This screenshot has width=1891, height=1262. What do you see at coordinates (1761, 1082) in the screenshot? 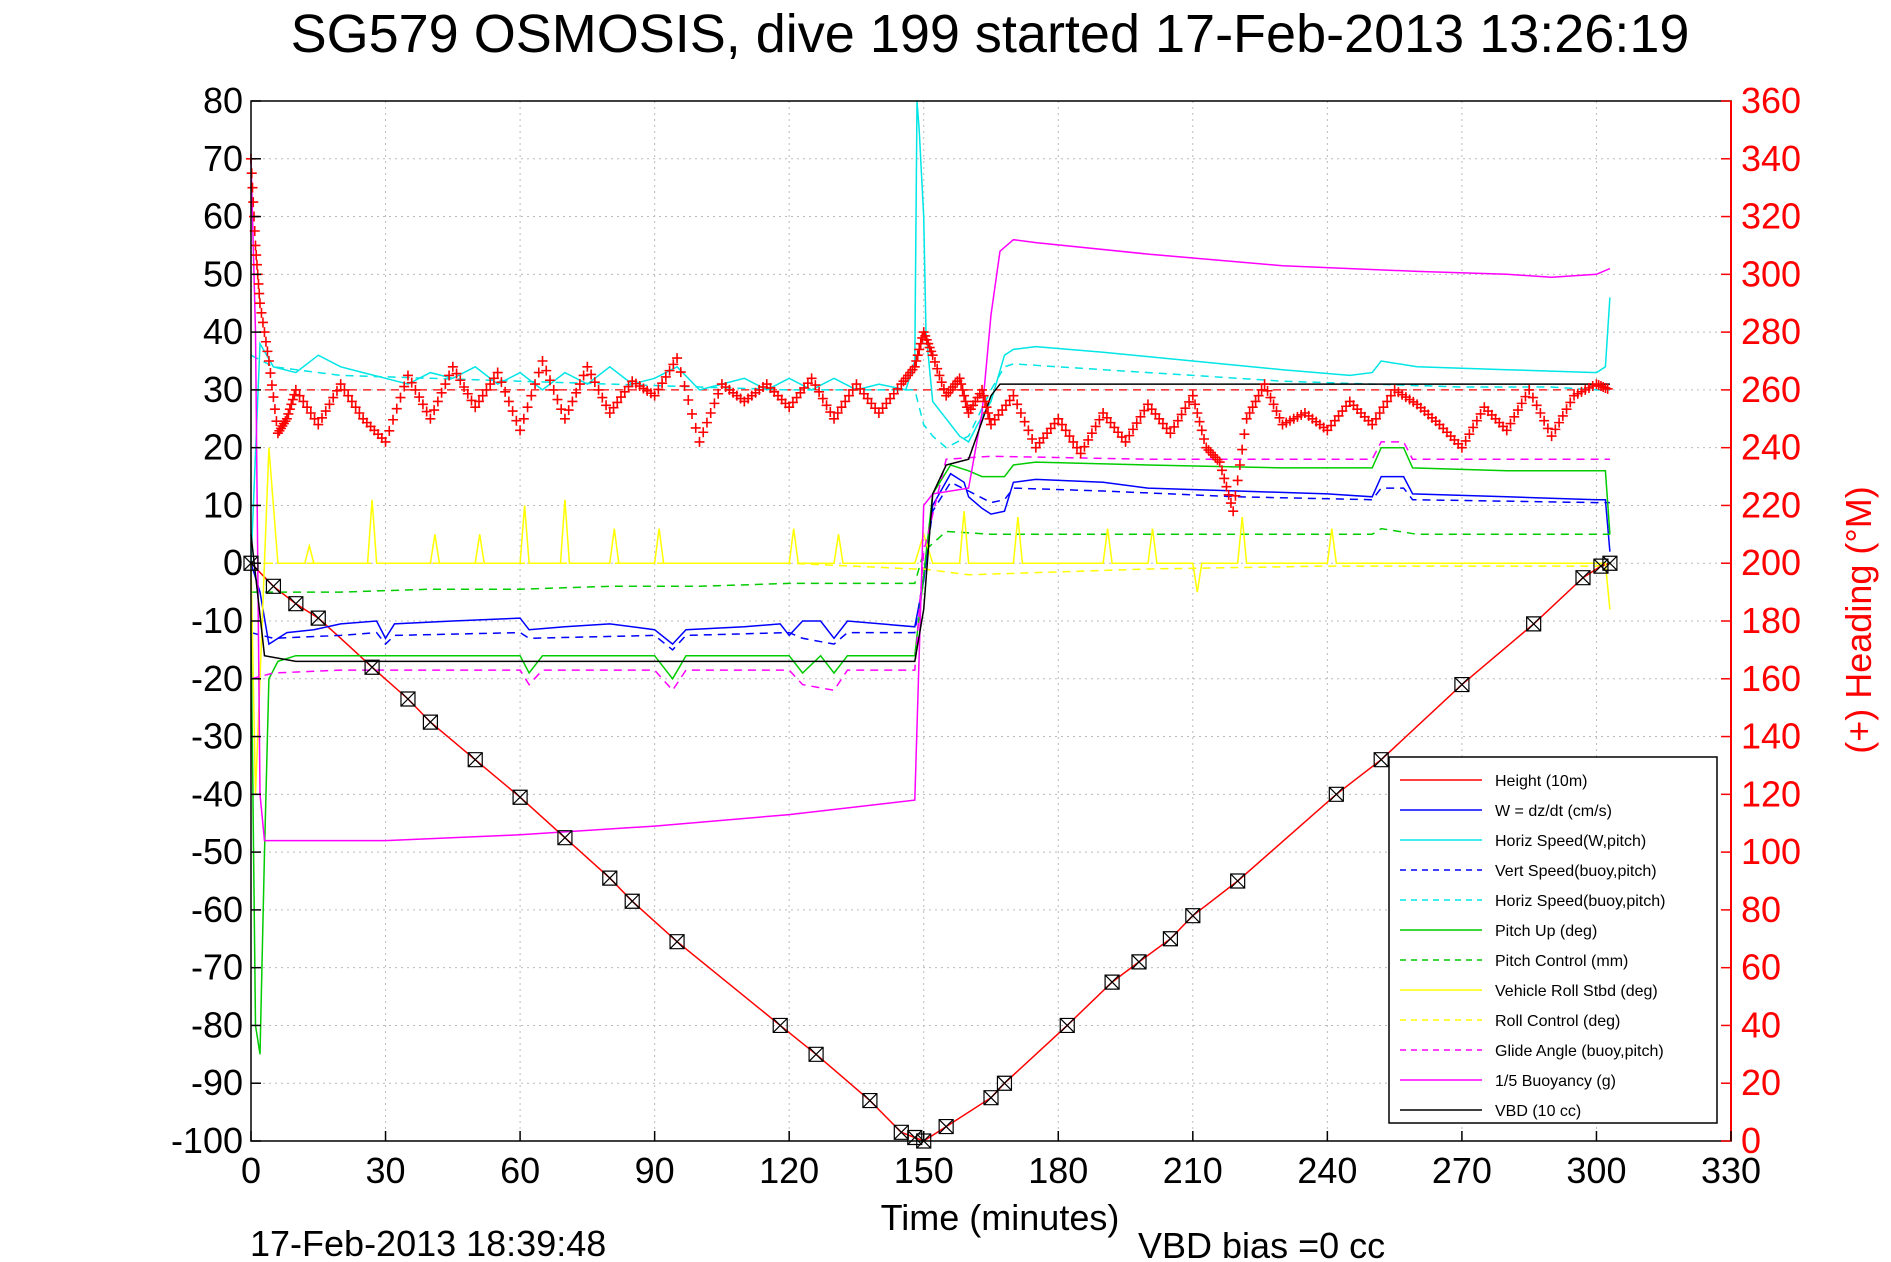
I see `y2-tick-label: 20` at bounding box center [1761, 1082].